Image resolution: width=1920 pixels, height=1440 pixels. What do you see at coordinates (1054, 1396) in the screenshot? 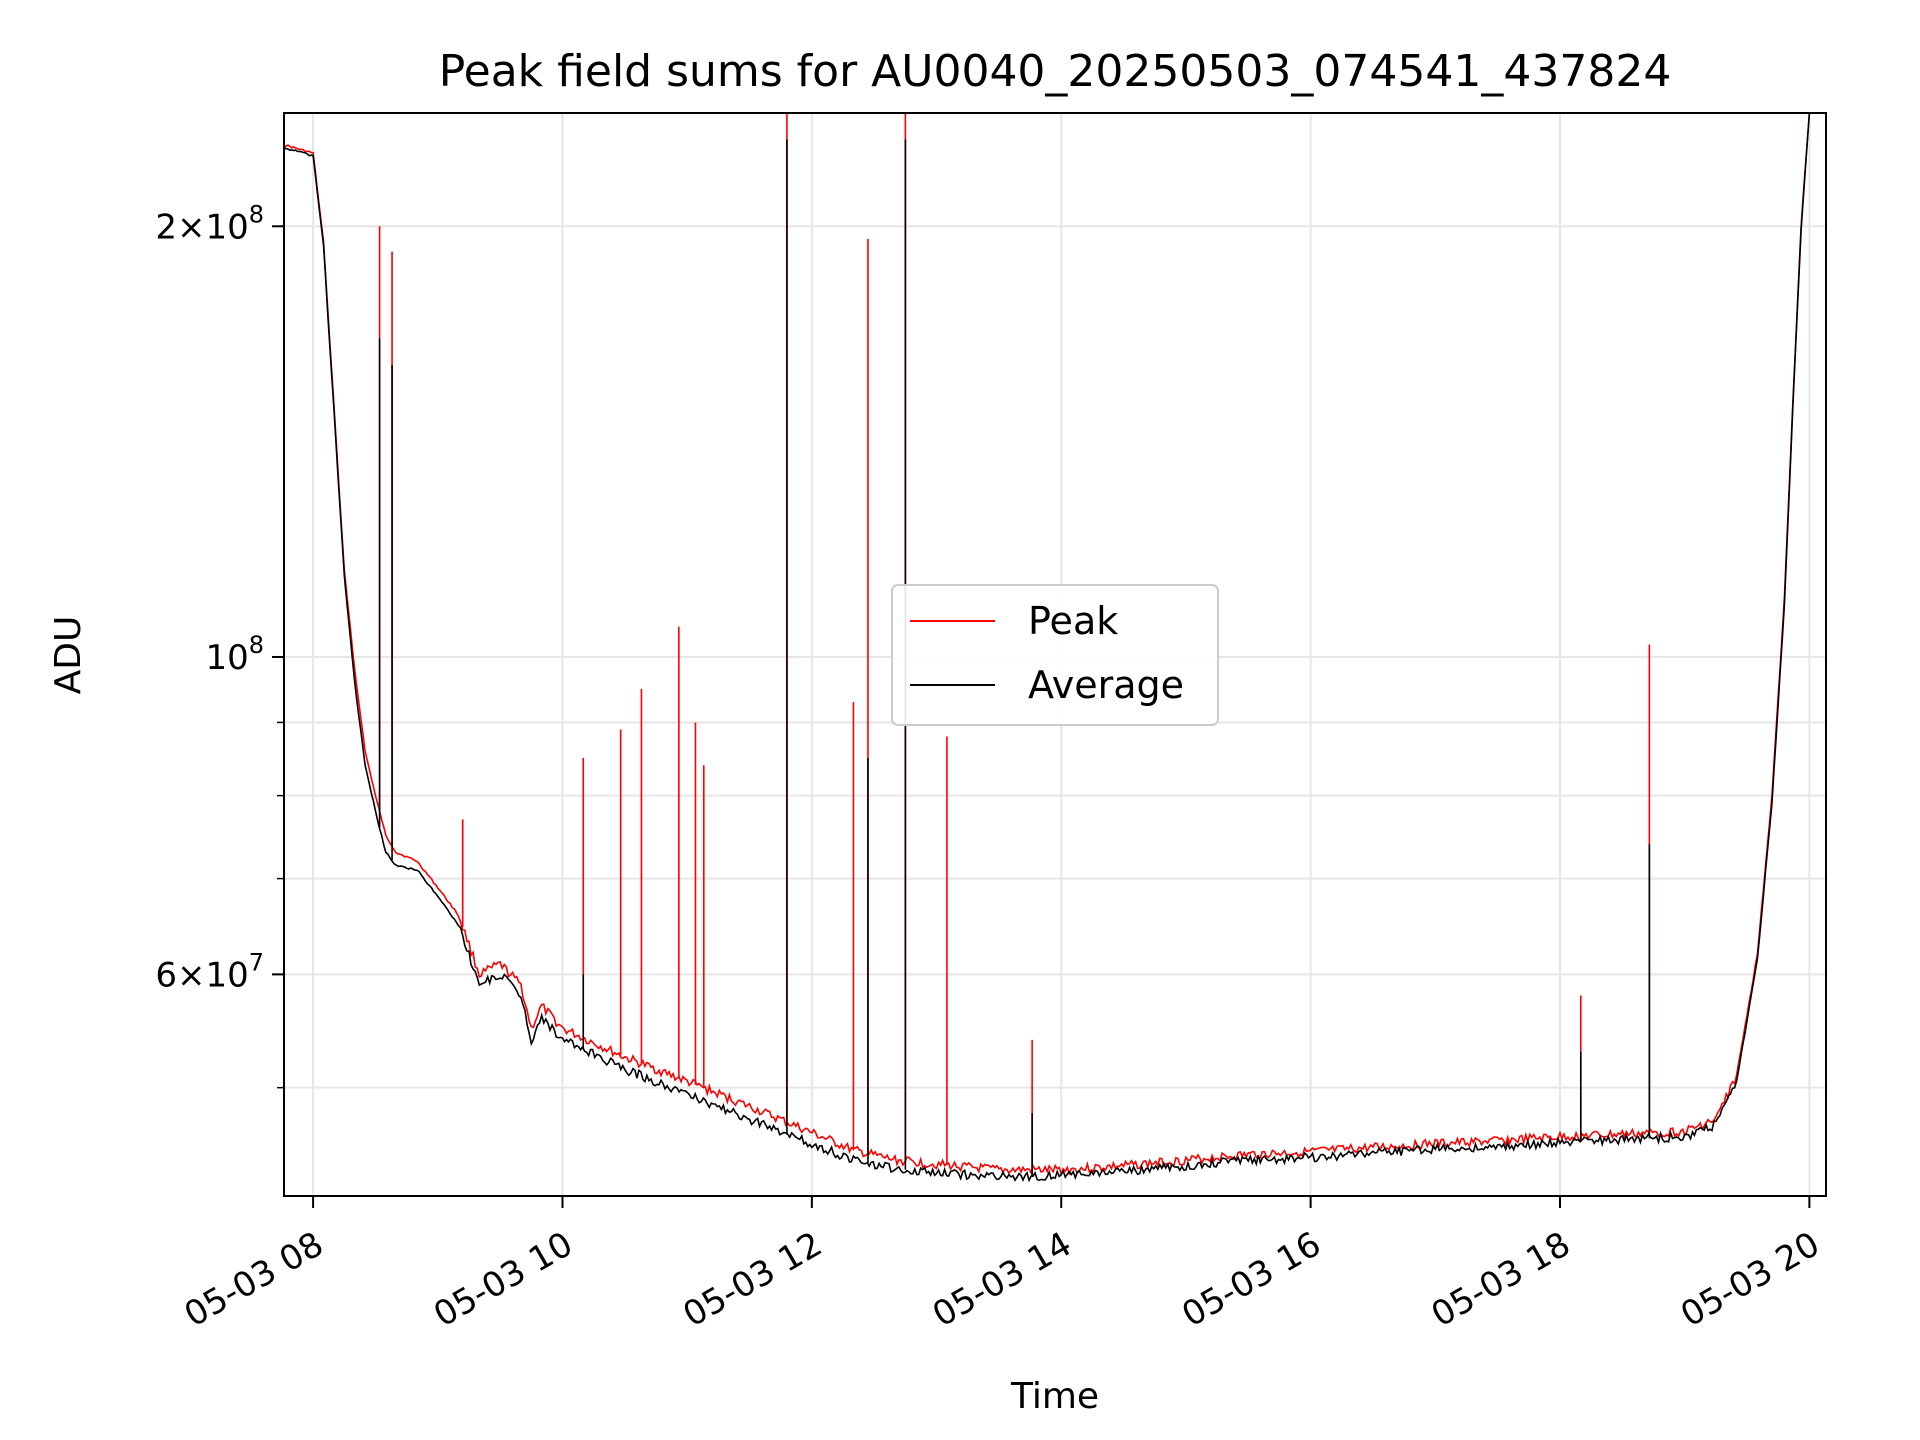
I see `x-axis-label: Time` at bounding box center [1054, 1396].